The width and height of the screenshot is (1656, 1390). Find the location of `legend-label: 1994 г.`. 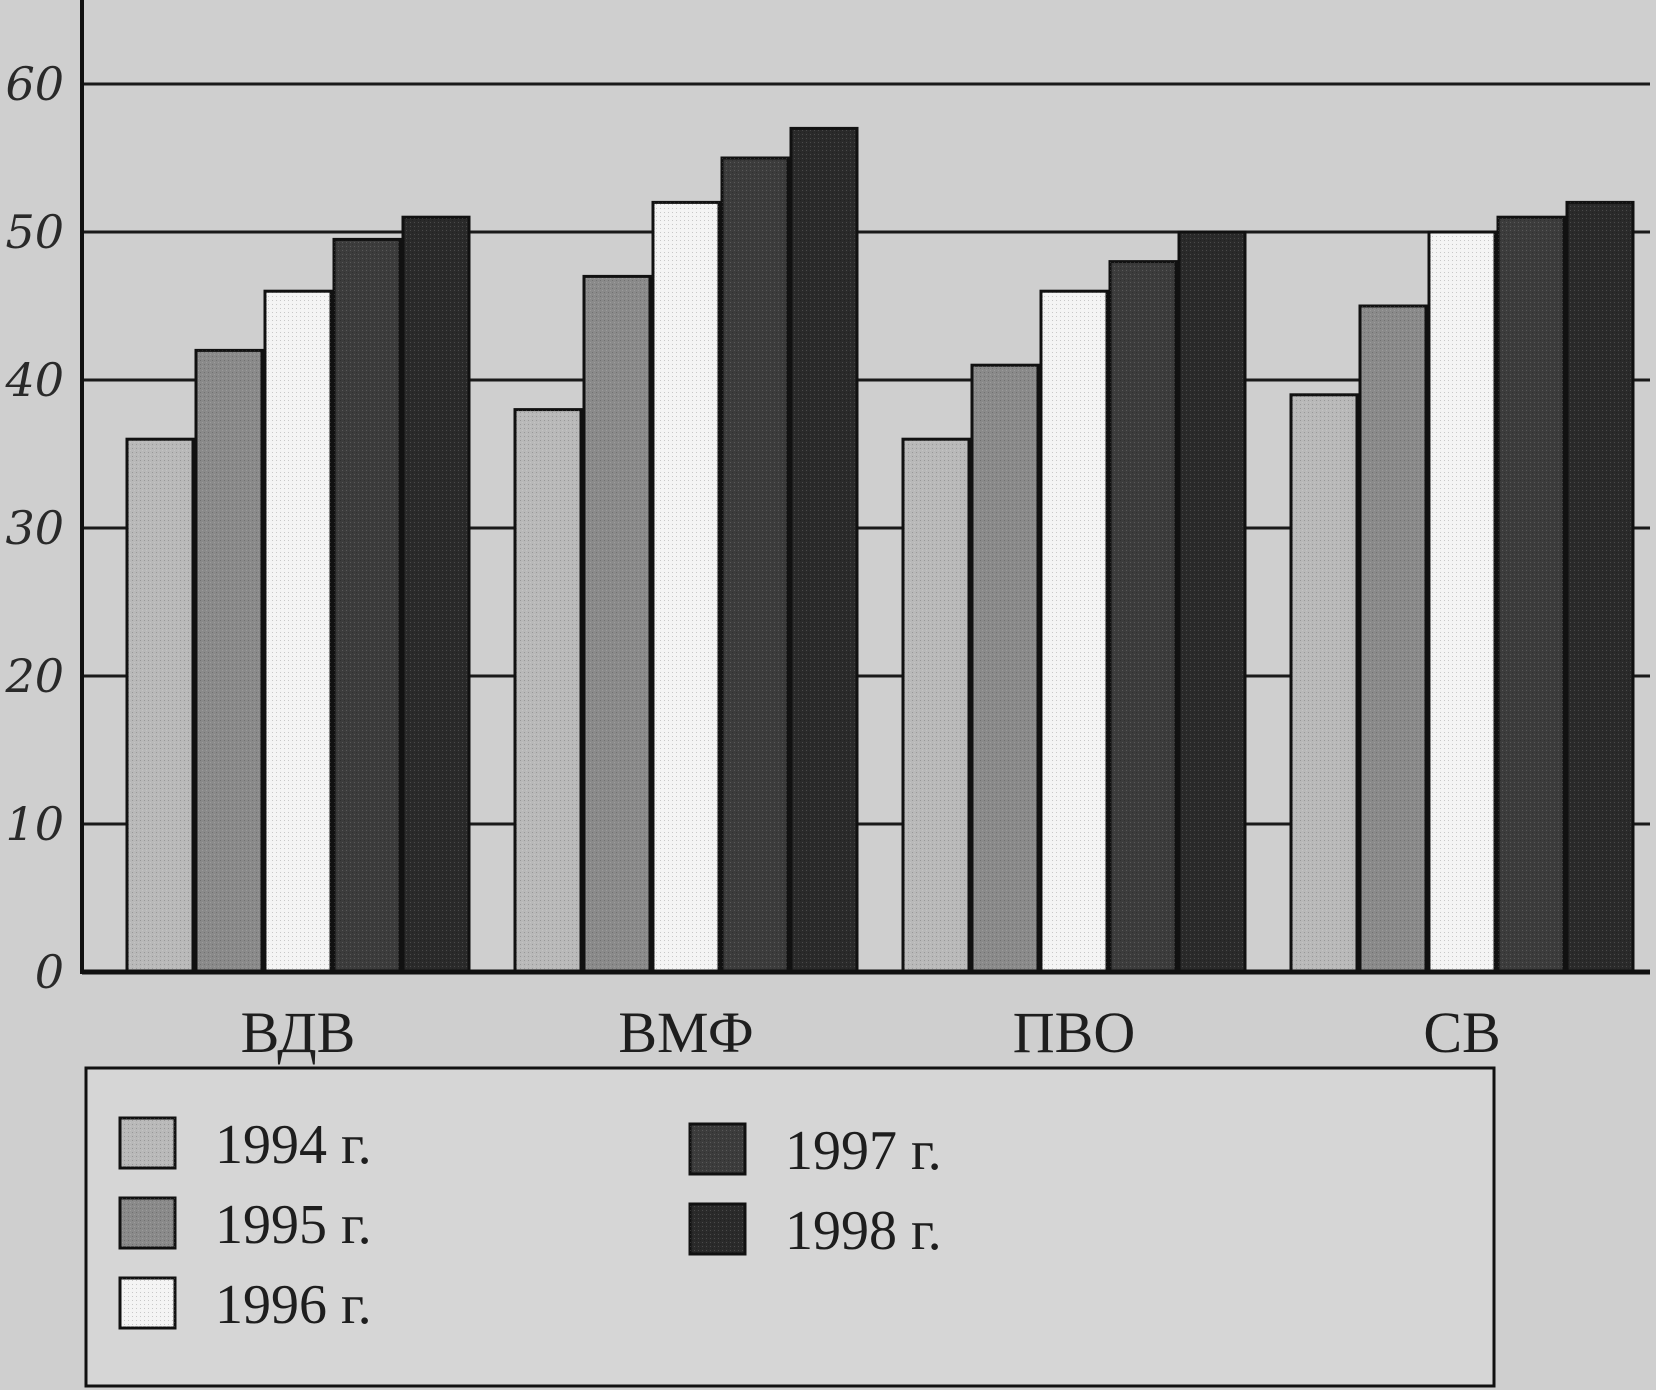

legend-label: 1994 г. is located at coordinates (293, 1145).